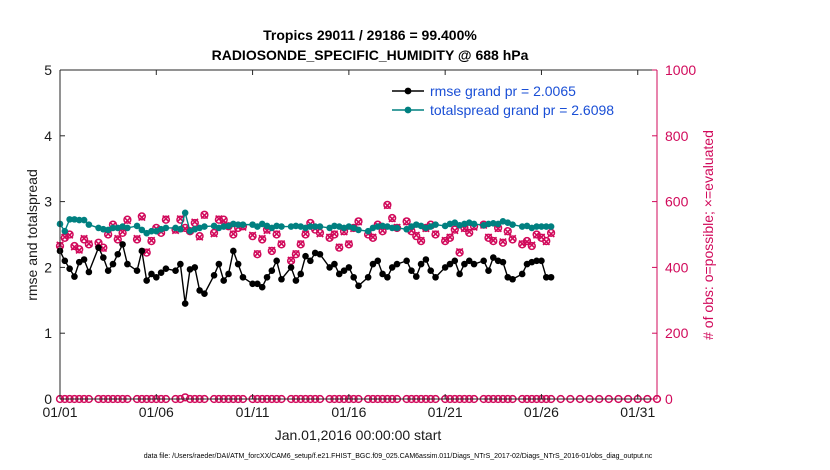  Describe the element at coordinates (48, 333) in the screenshot. I see `y-left-tick-label: 1` at that location.